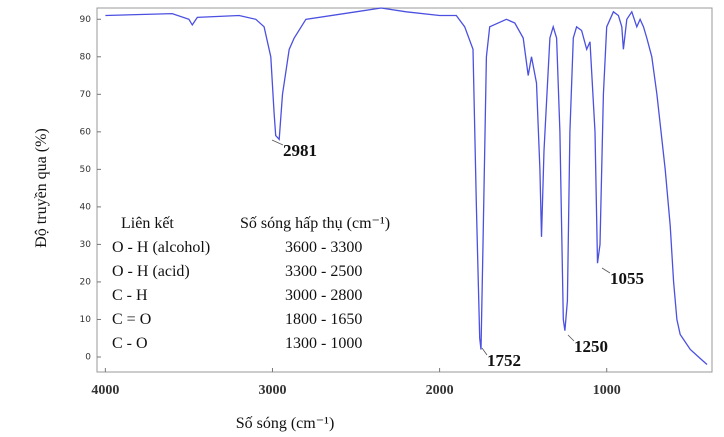 This screenshot has height=437, width=724. What do you see at coordinates (323, 343) in the screenshot?
I see `bond-range: 1300 - 1000` at bounding box center [323, 343].